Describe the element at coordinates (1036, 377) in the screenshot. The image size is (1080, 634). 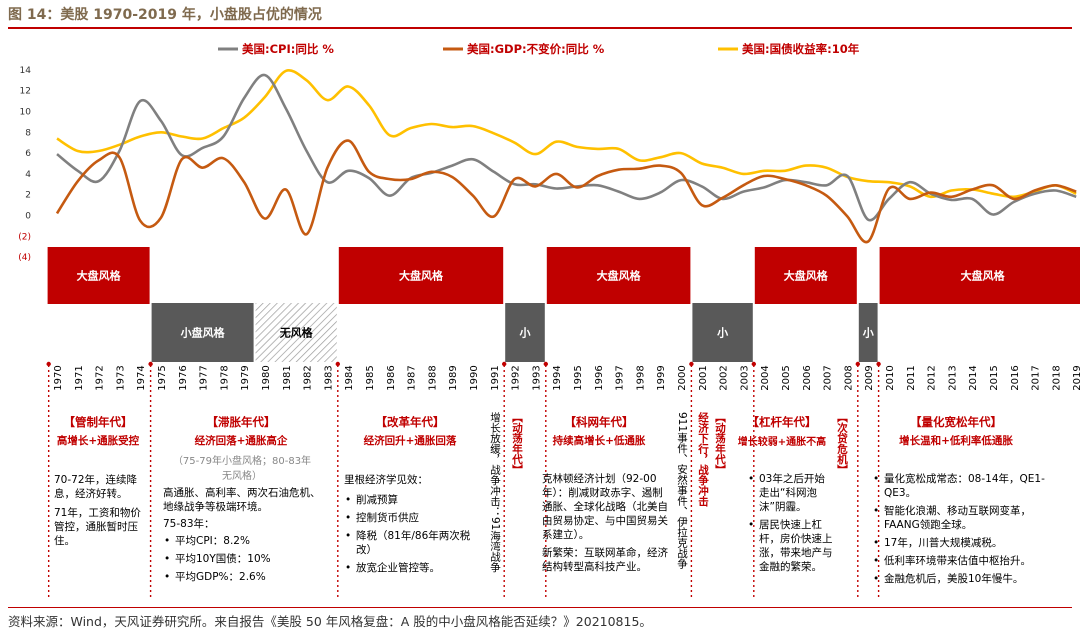
I see `year-label: 2017` at that location.